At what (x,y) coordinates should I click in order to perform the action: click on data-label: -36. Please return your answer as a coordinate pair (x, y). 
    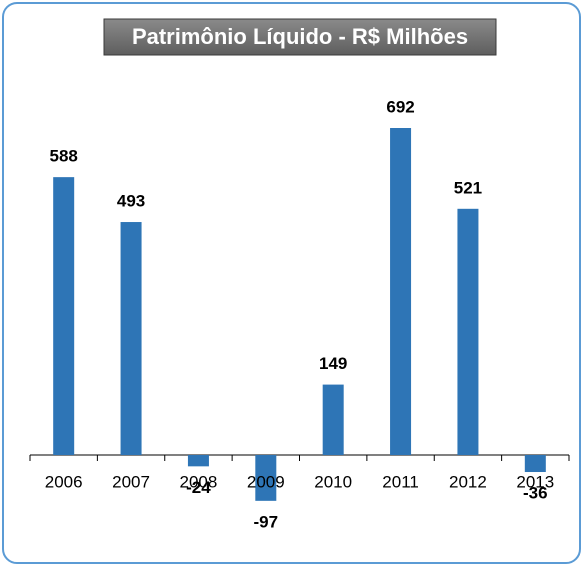
    Looking at the image, I should click on (535, 492).